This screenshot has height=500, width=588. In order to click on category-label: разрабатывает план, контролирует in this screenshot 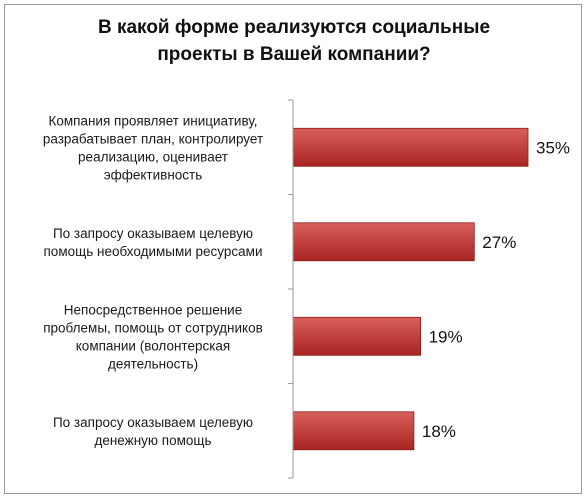, I will do `click(153, 138)`.